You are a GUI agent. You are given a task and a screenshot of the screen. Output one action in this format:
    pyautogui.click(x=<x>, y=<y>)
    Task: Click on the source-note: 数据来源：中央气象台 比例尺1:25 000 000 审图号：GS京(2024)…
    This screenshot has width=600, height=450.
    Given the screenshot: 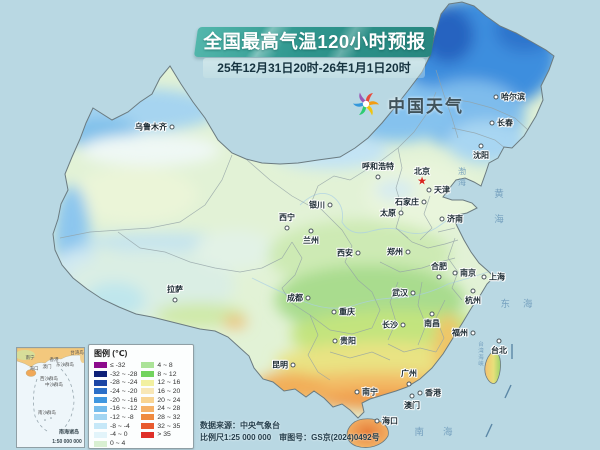 What is the action you would take?
    pyautogui.click(x=290, y=432)
    